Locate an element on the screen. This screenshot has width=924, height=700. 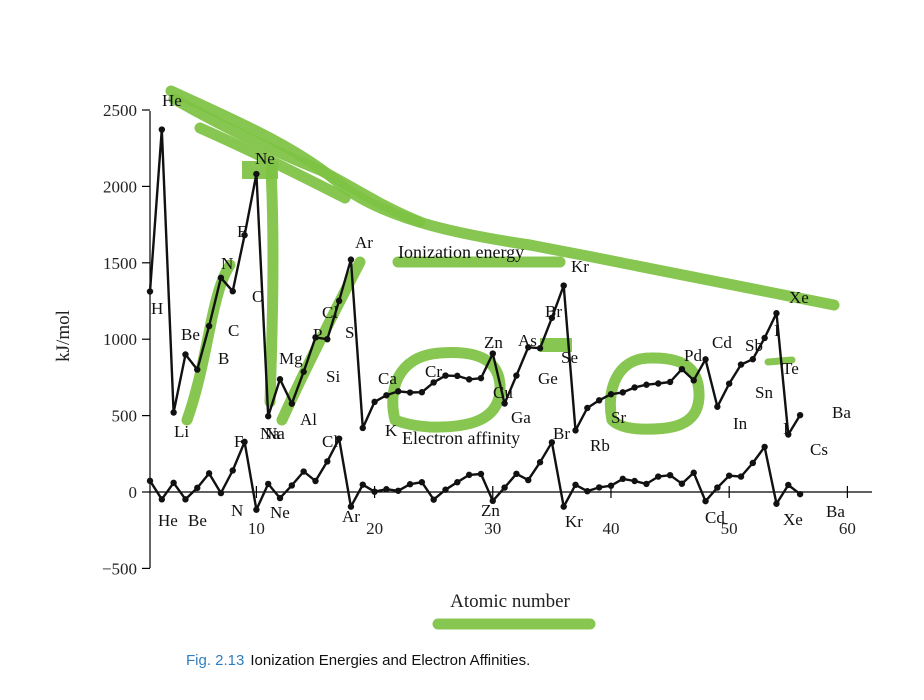
y-tick-label-1000: 1000 is located at coordinates (120, 339).